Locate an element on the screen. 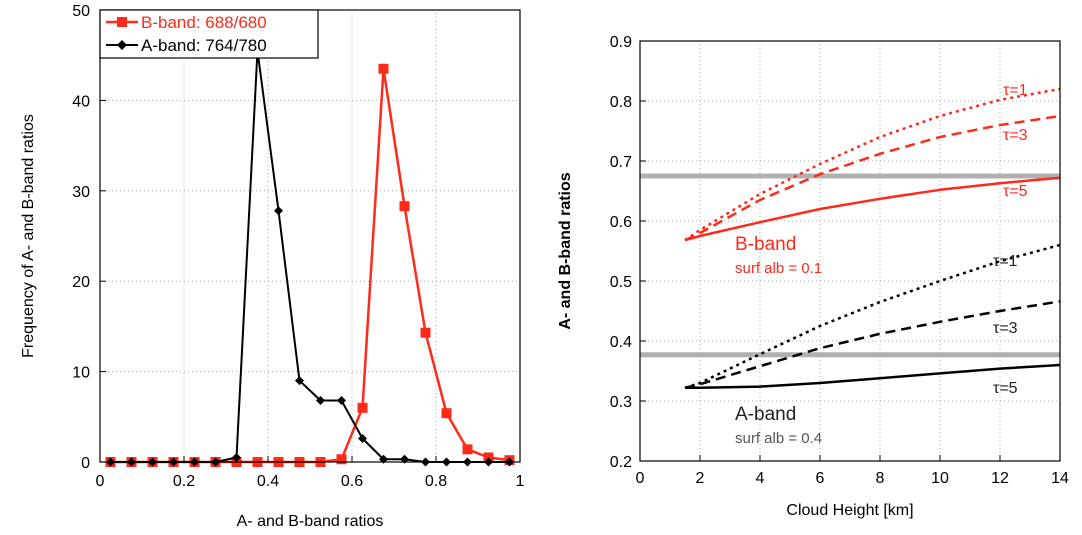  legend-b-band-marker is located at coordinates (122, 22).